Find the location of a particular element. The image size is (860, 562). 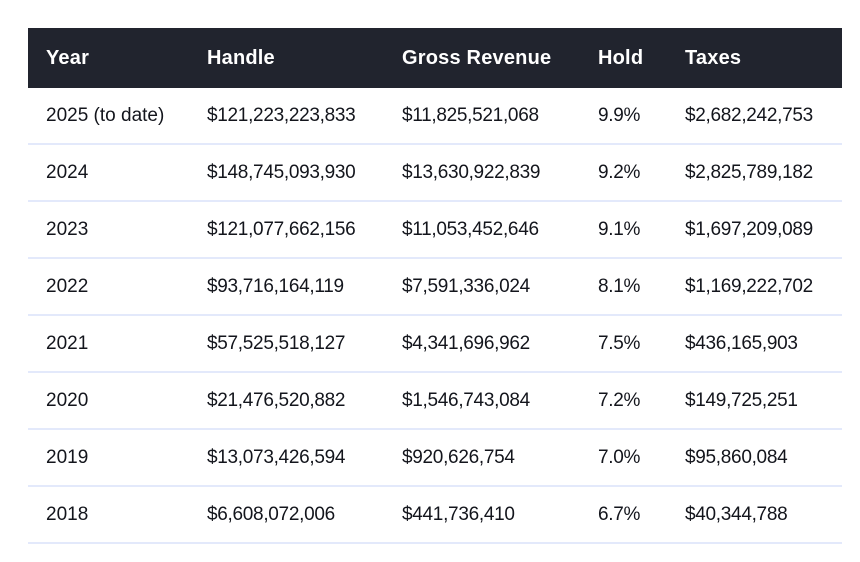

table-cell-handle: $13,073,426,594 is located at coordinates (276, 457).